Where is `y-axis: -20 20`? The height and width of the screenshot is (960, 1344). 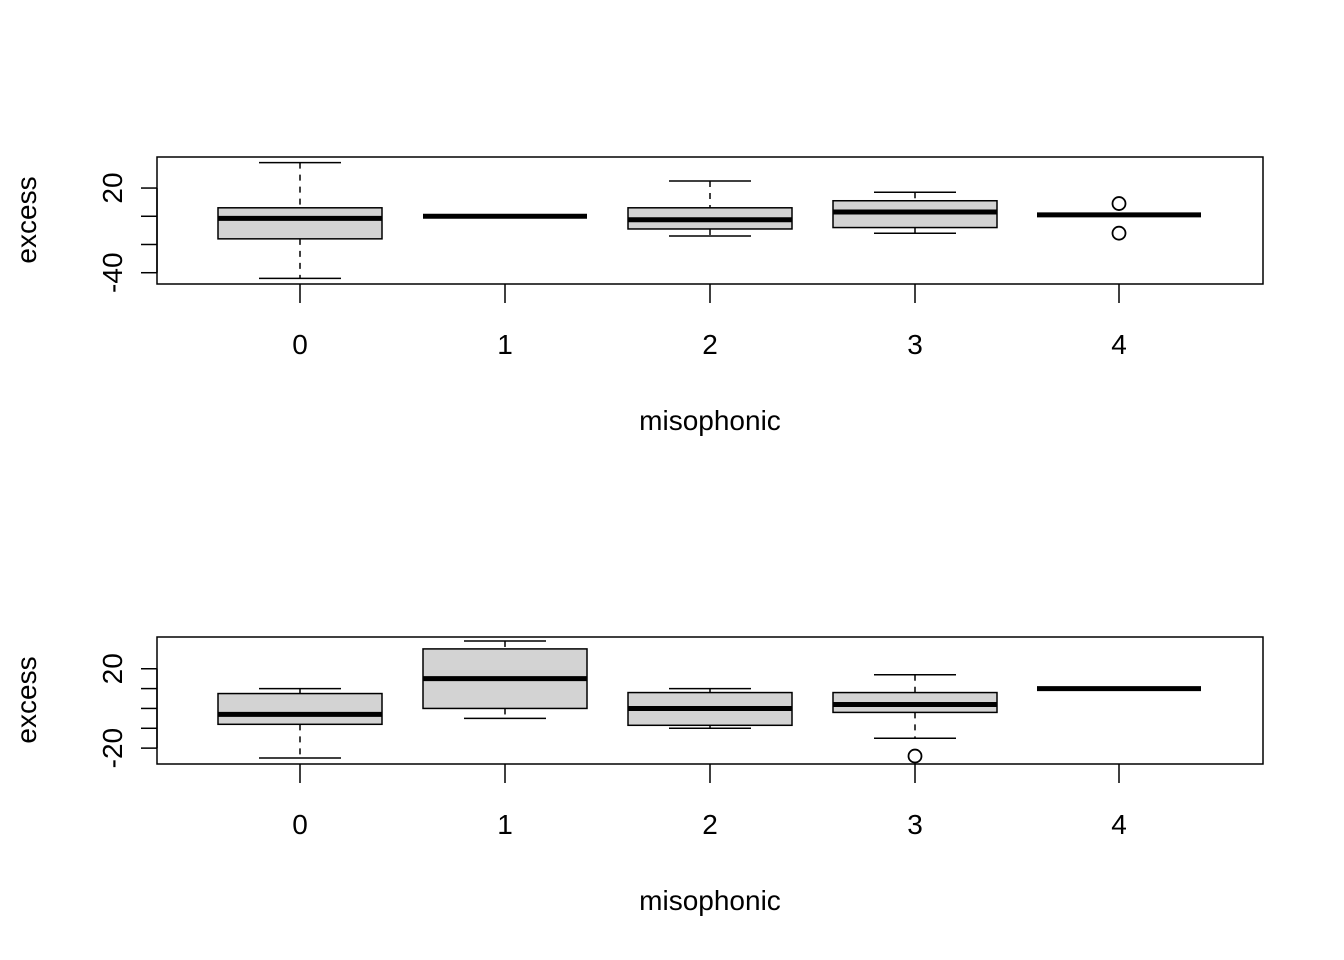
y-axis: -20 20 is located at coordinates (127, 710).